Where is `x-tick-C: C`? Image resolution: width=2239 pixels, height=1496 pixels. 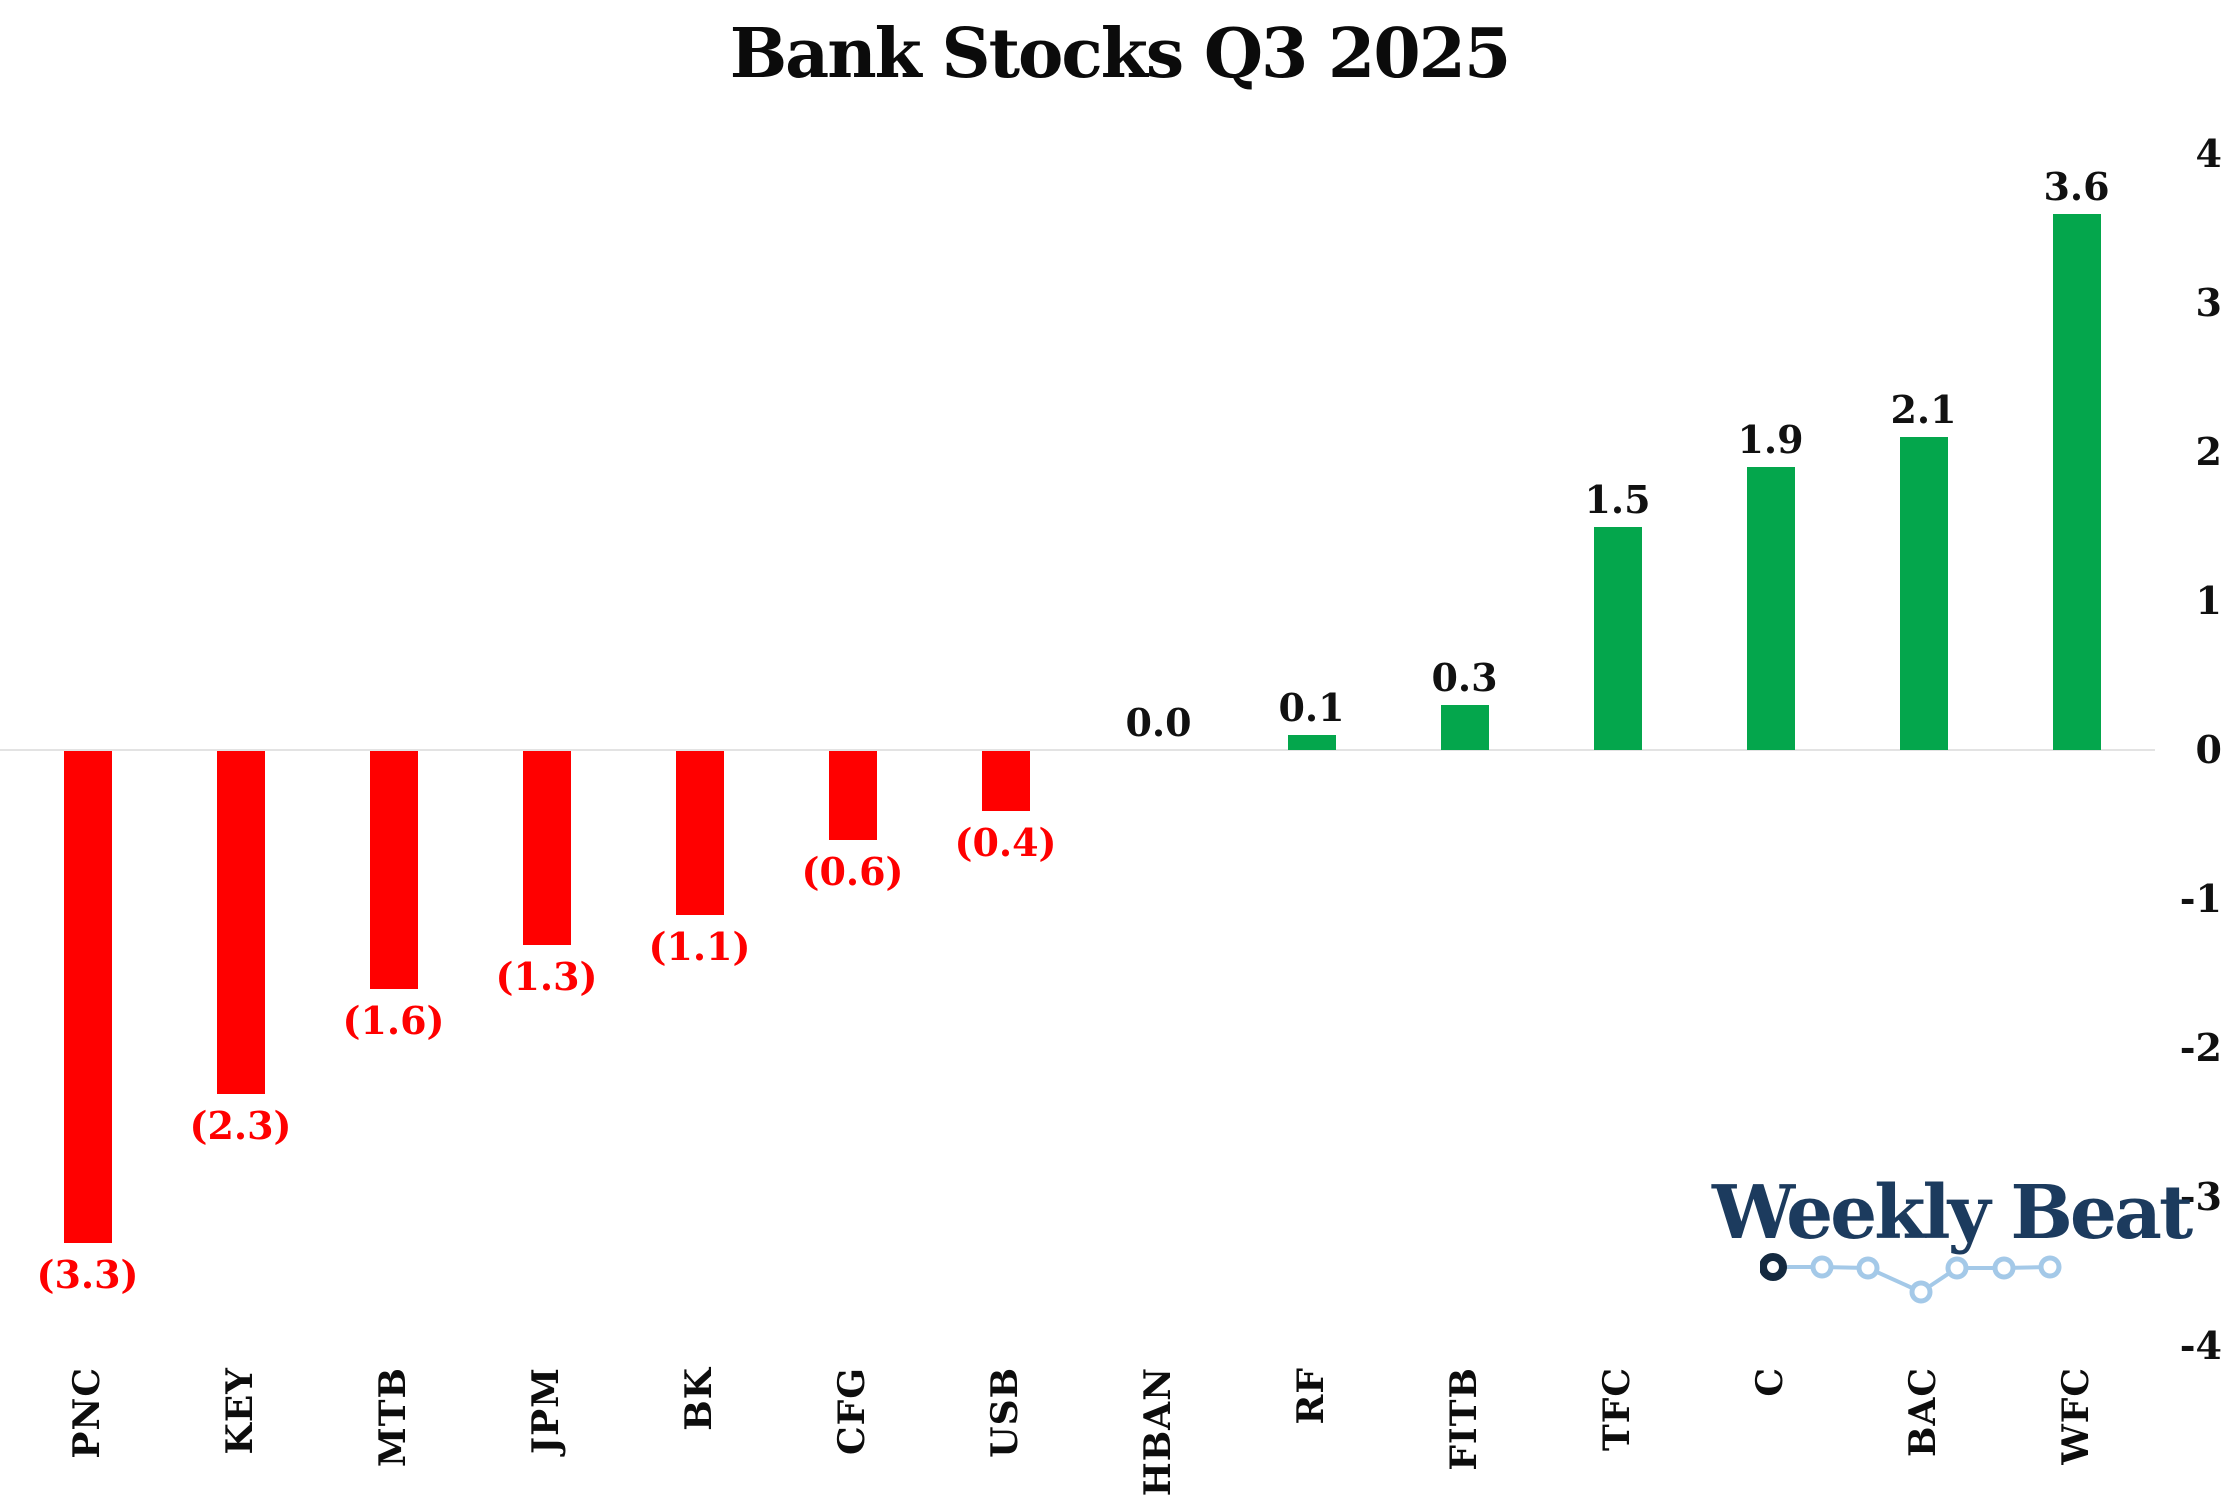 x-tick-C: C is located at coordinates (1769, 1382).